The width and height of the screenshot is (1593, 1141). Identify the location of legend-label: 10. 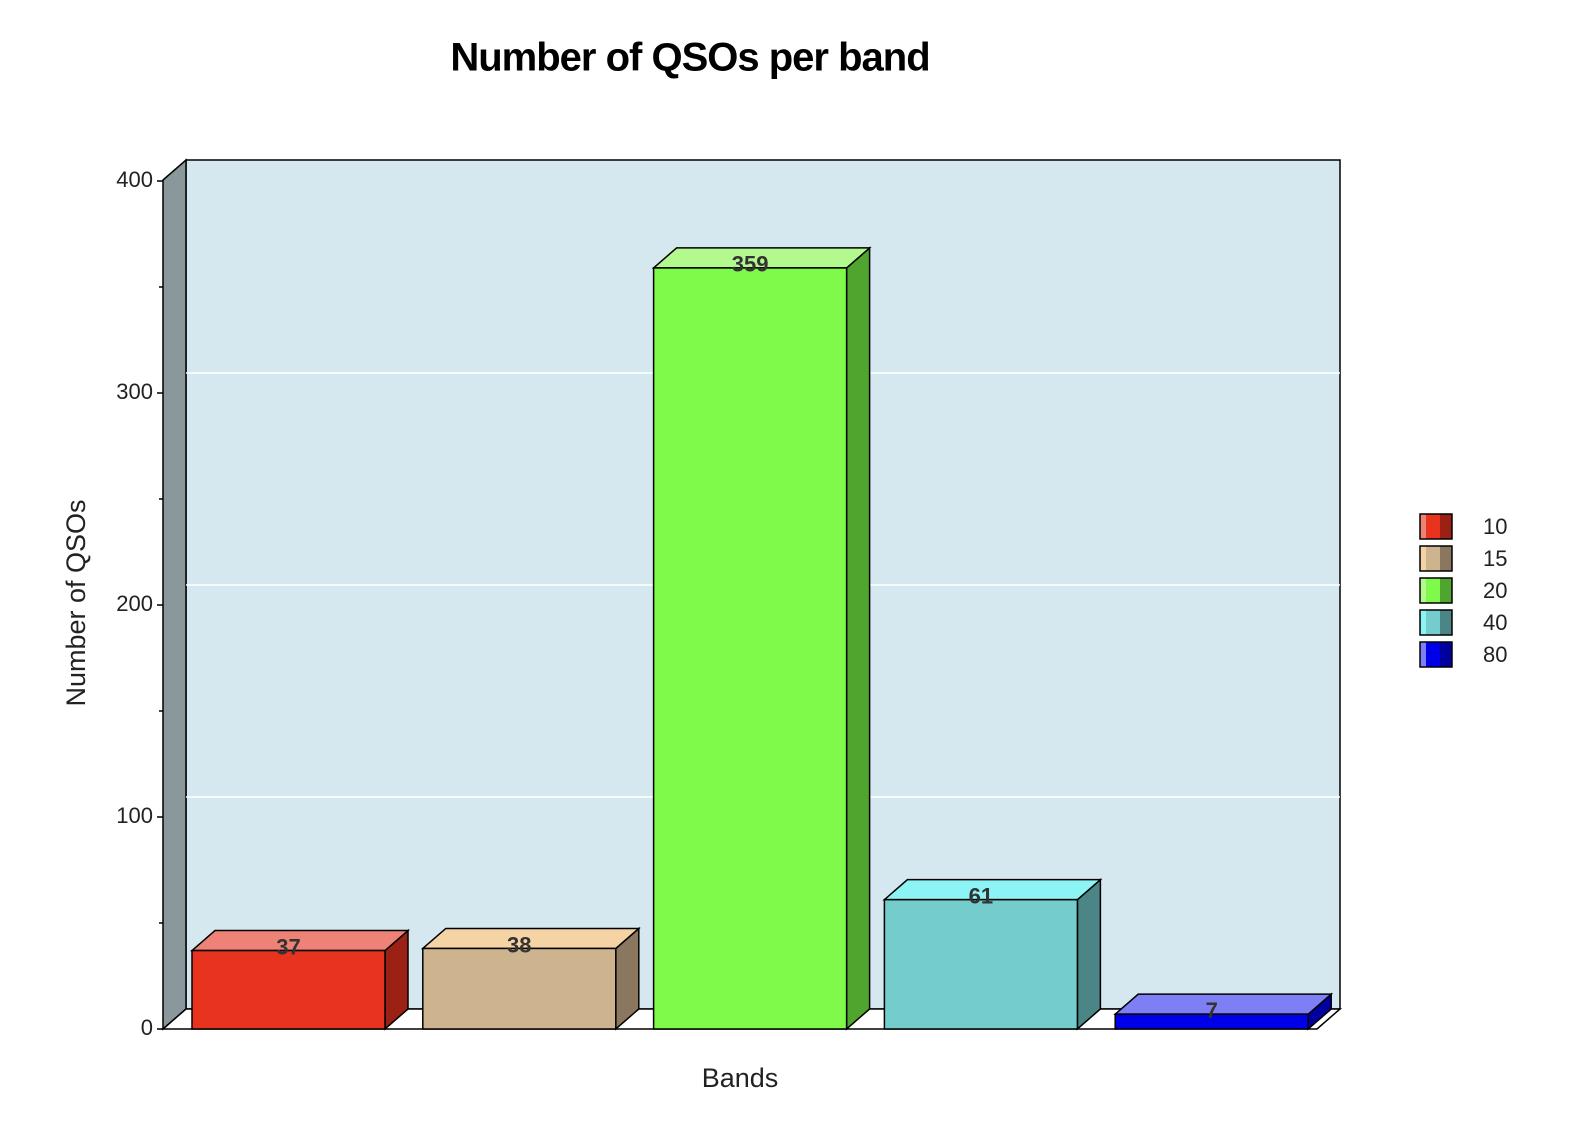
(1495, 526).